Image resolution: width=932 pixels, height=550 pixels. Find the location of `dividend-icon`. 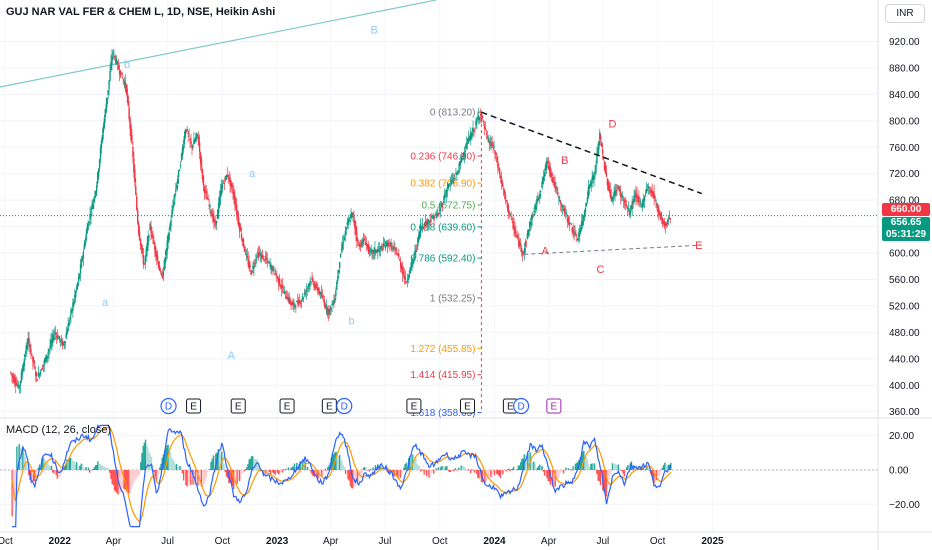

dividend-icon is located at coordinates (521, 406).